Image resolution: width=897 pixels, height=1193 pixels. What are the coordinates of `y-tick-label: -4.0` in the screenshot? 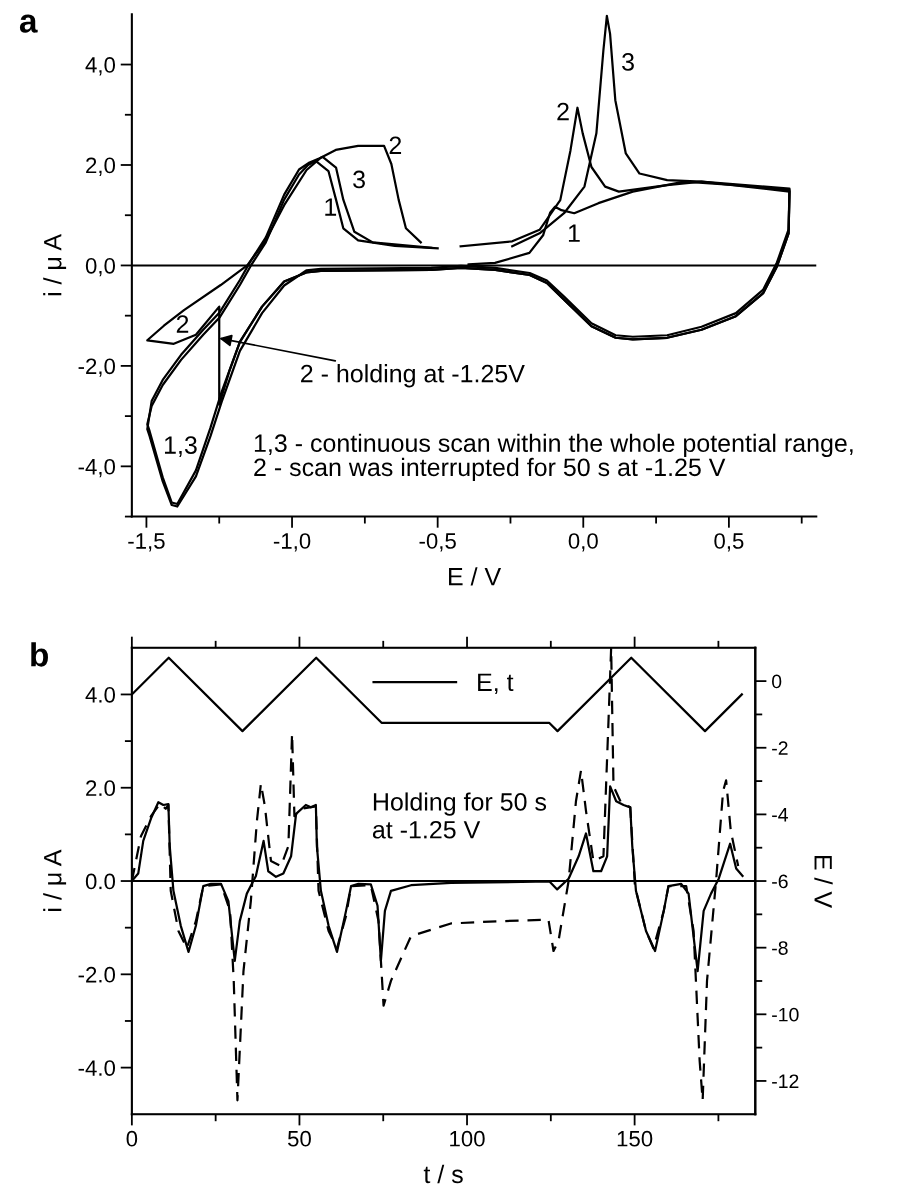 It's located at (97, 1068).